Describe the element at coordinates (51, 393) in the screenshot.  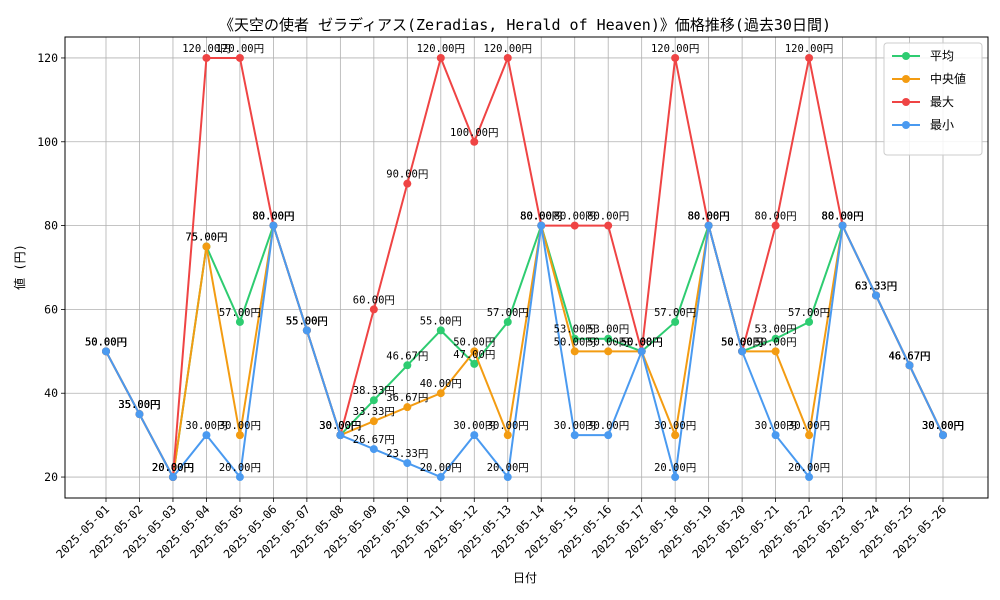
I see `y-tick-label: 40` at that location.